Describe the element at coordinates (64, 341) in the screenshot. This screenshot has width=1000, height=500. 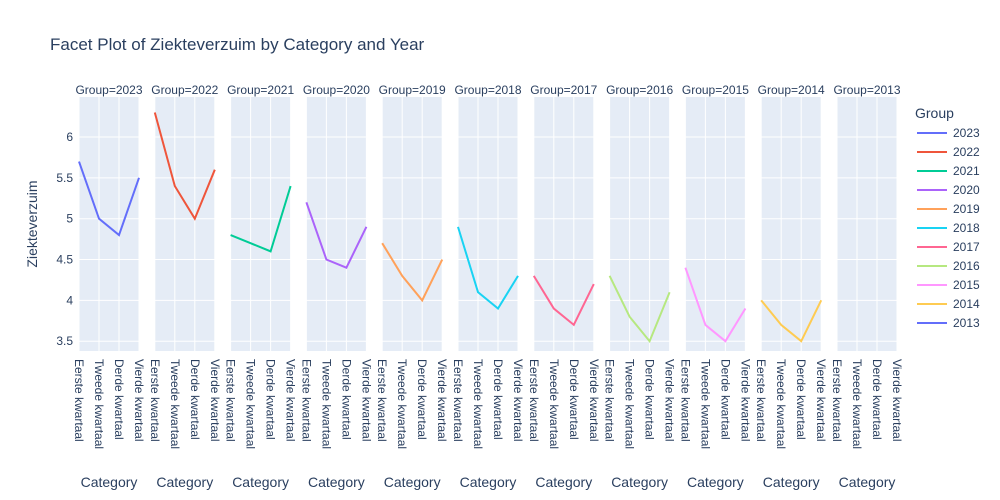
I see `y-tick-label: 3.5` at that location.